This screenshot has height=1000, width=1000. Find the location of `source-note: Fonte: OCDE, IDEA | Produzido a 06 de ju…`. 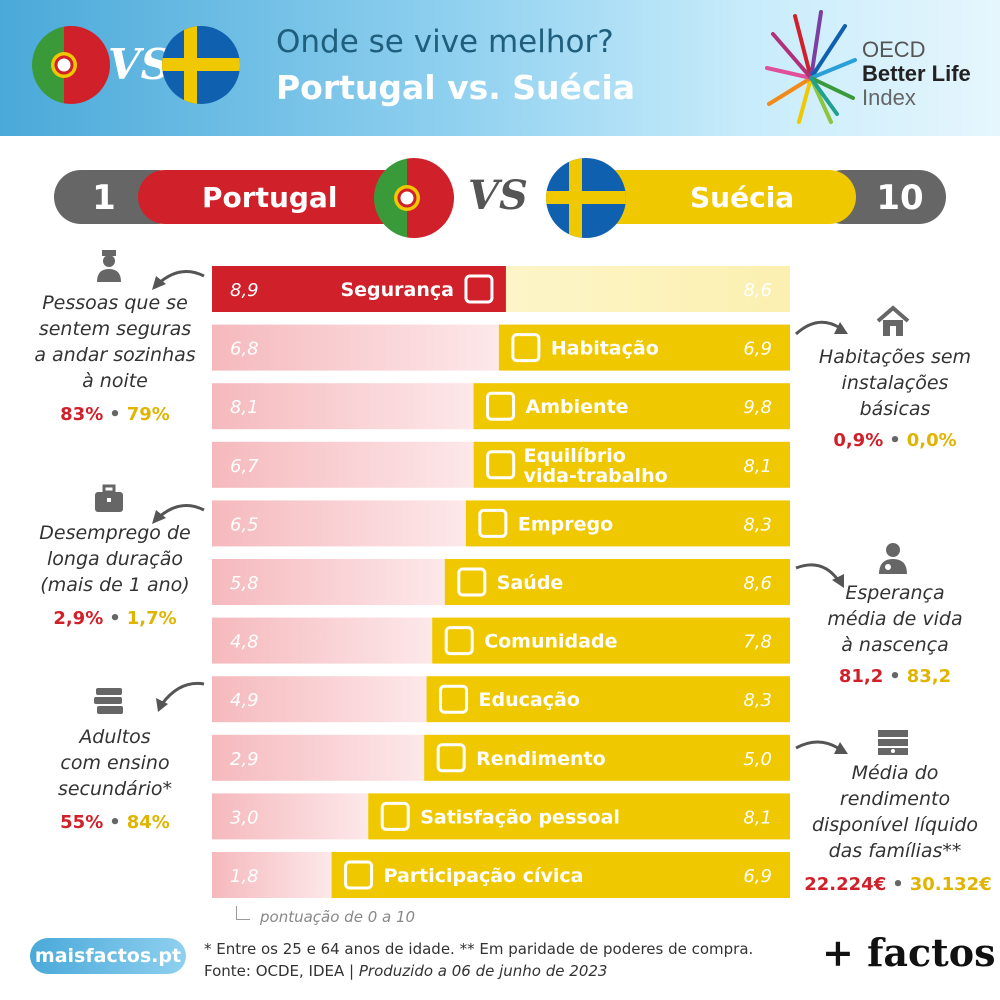

source-note: Fonte: OCDE, IDEA | Produzido a 06 de ju… is located at coordinates (405, 971).